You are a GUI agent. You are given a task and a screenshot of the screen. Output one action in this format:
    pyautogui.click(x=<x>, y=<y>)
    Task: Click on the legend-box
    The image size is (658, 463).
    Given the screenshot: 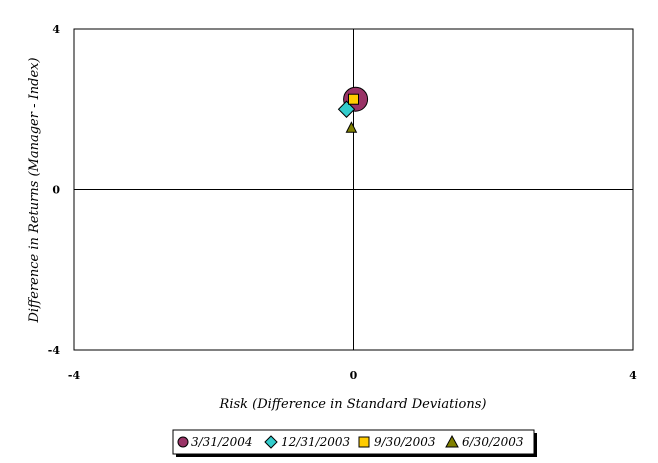 What is the action you would take?
    pyautogui.click(x=353, y=442)
    